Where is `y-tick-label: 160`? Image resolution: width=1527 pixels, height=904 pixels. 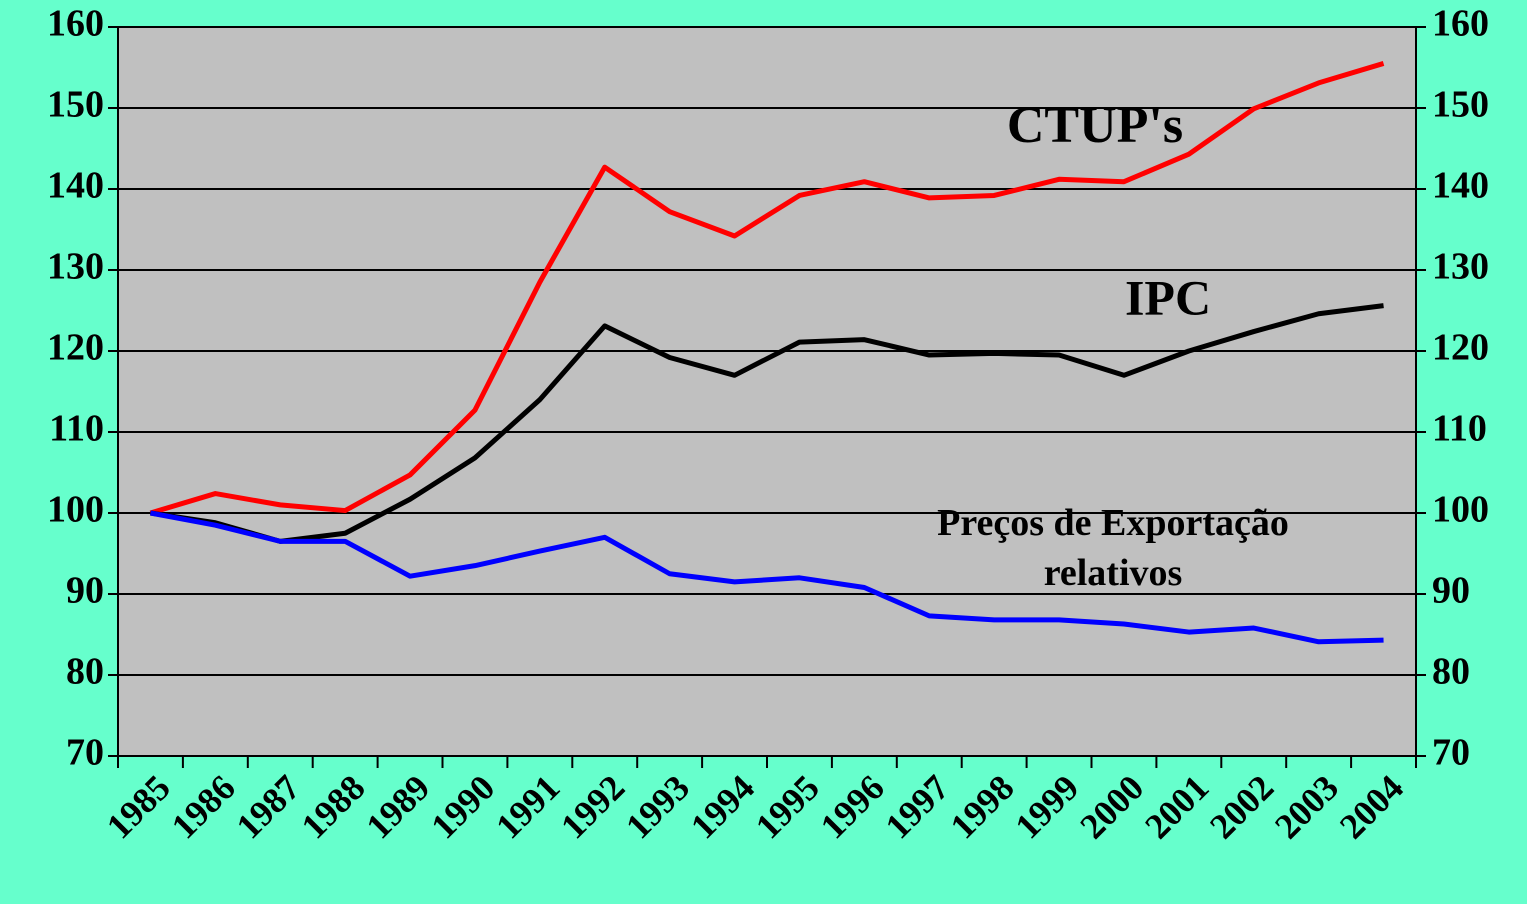 y-tick-label: 160 is located at coordinates (75, 24).